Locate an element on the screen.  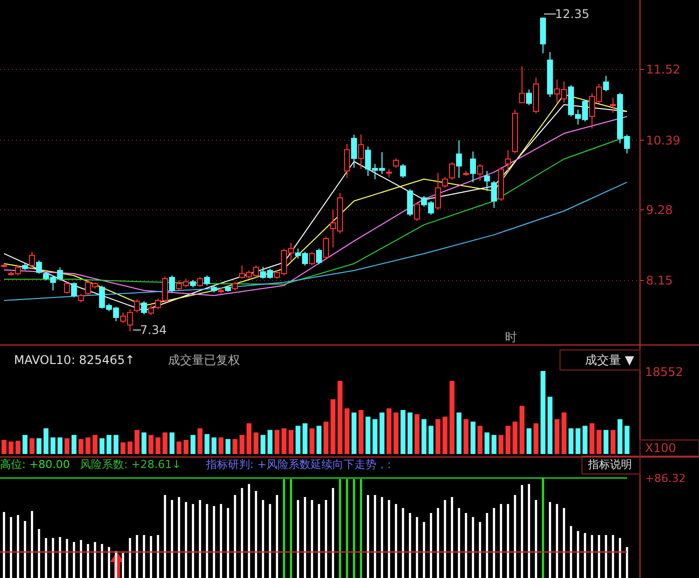
y-tick-label: 8.15 is located at coordinates (659, 281).